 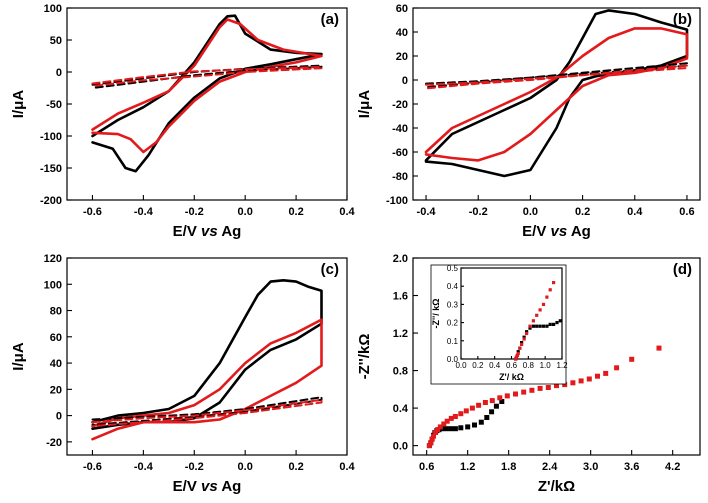 I want to click on x-tick-label: -0.4, so click(x=144, y=212).